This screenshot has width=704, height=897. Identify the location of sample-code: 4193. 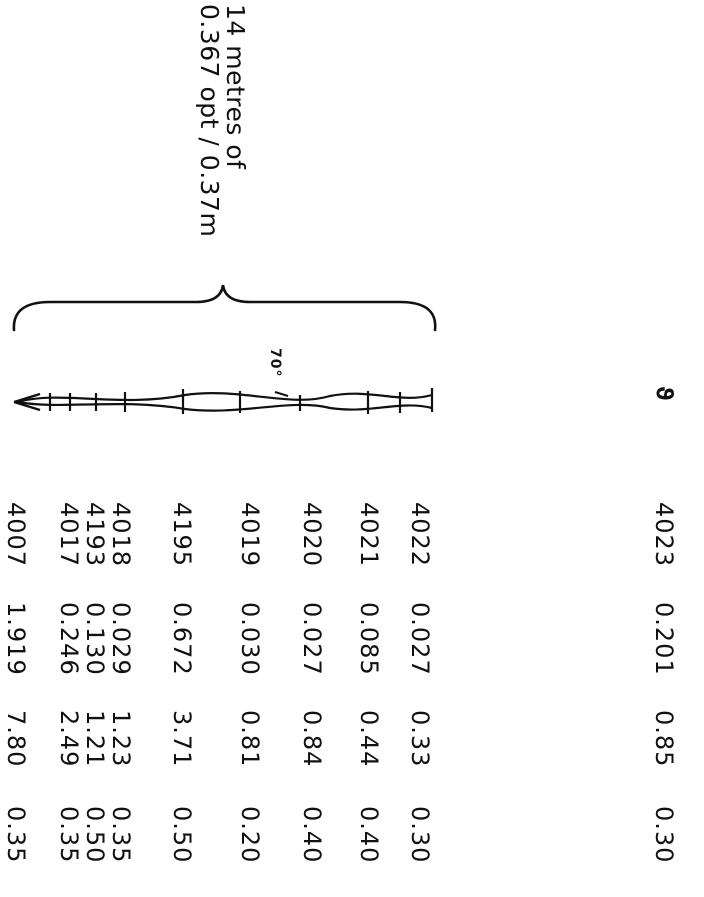
(95, 535).